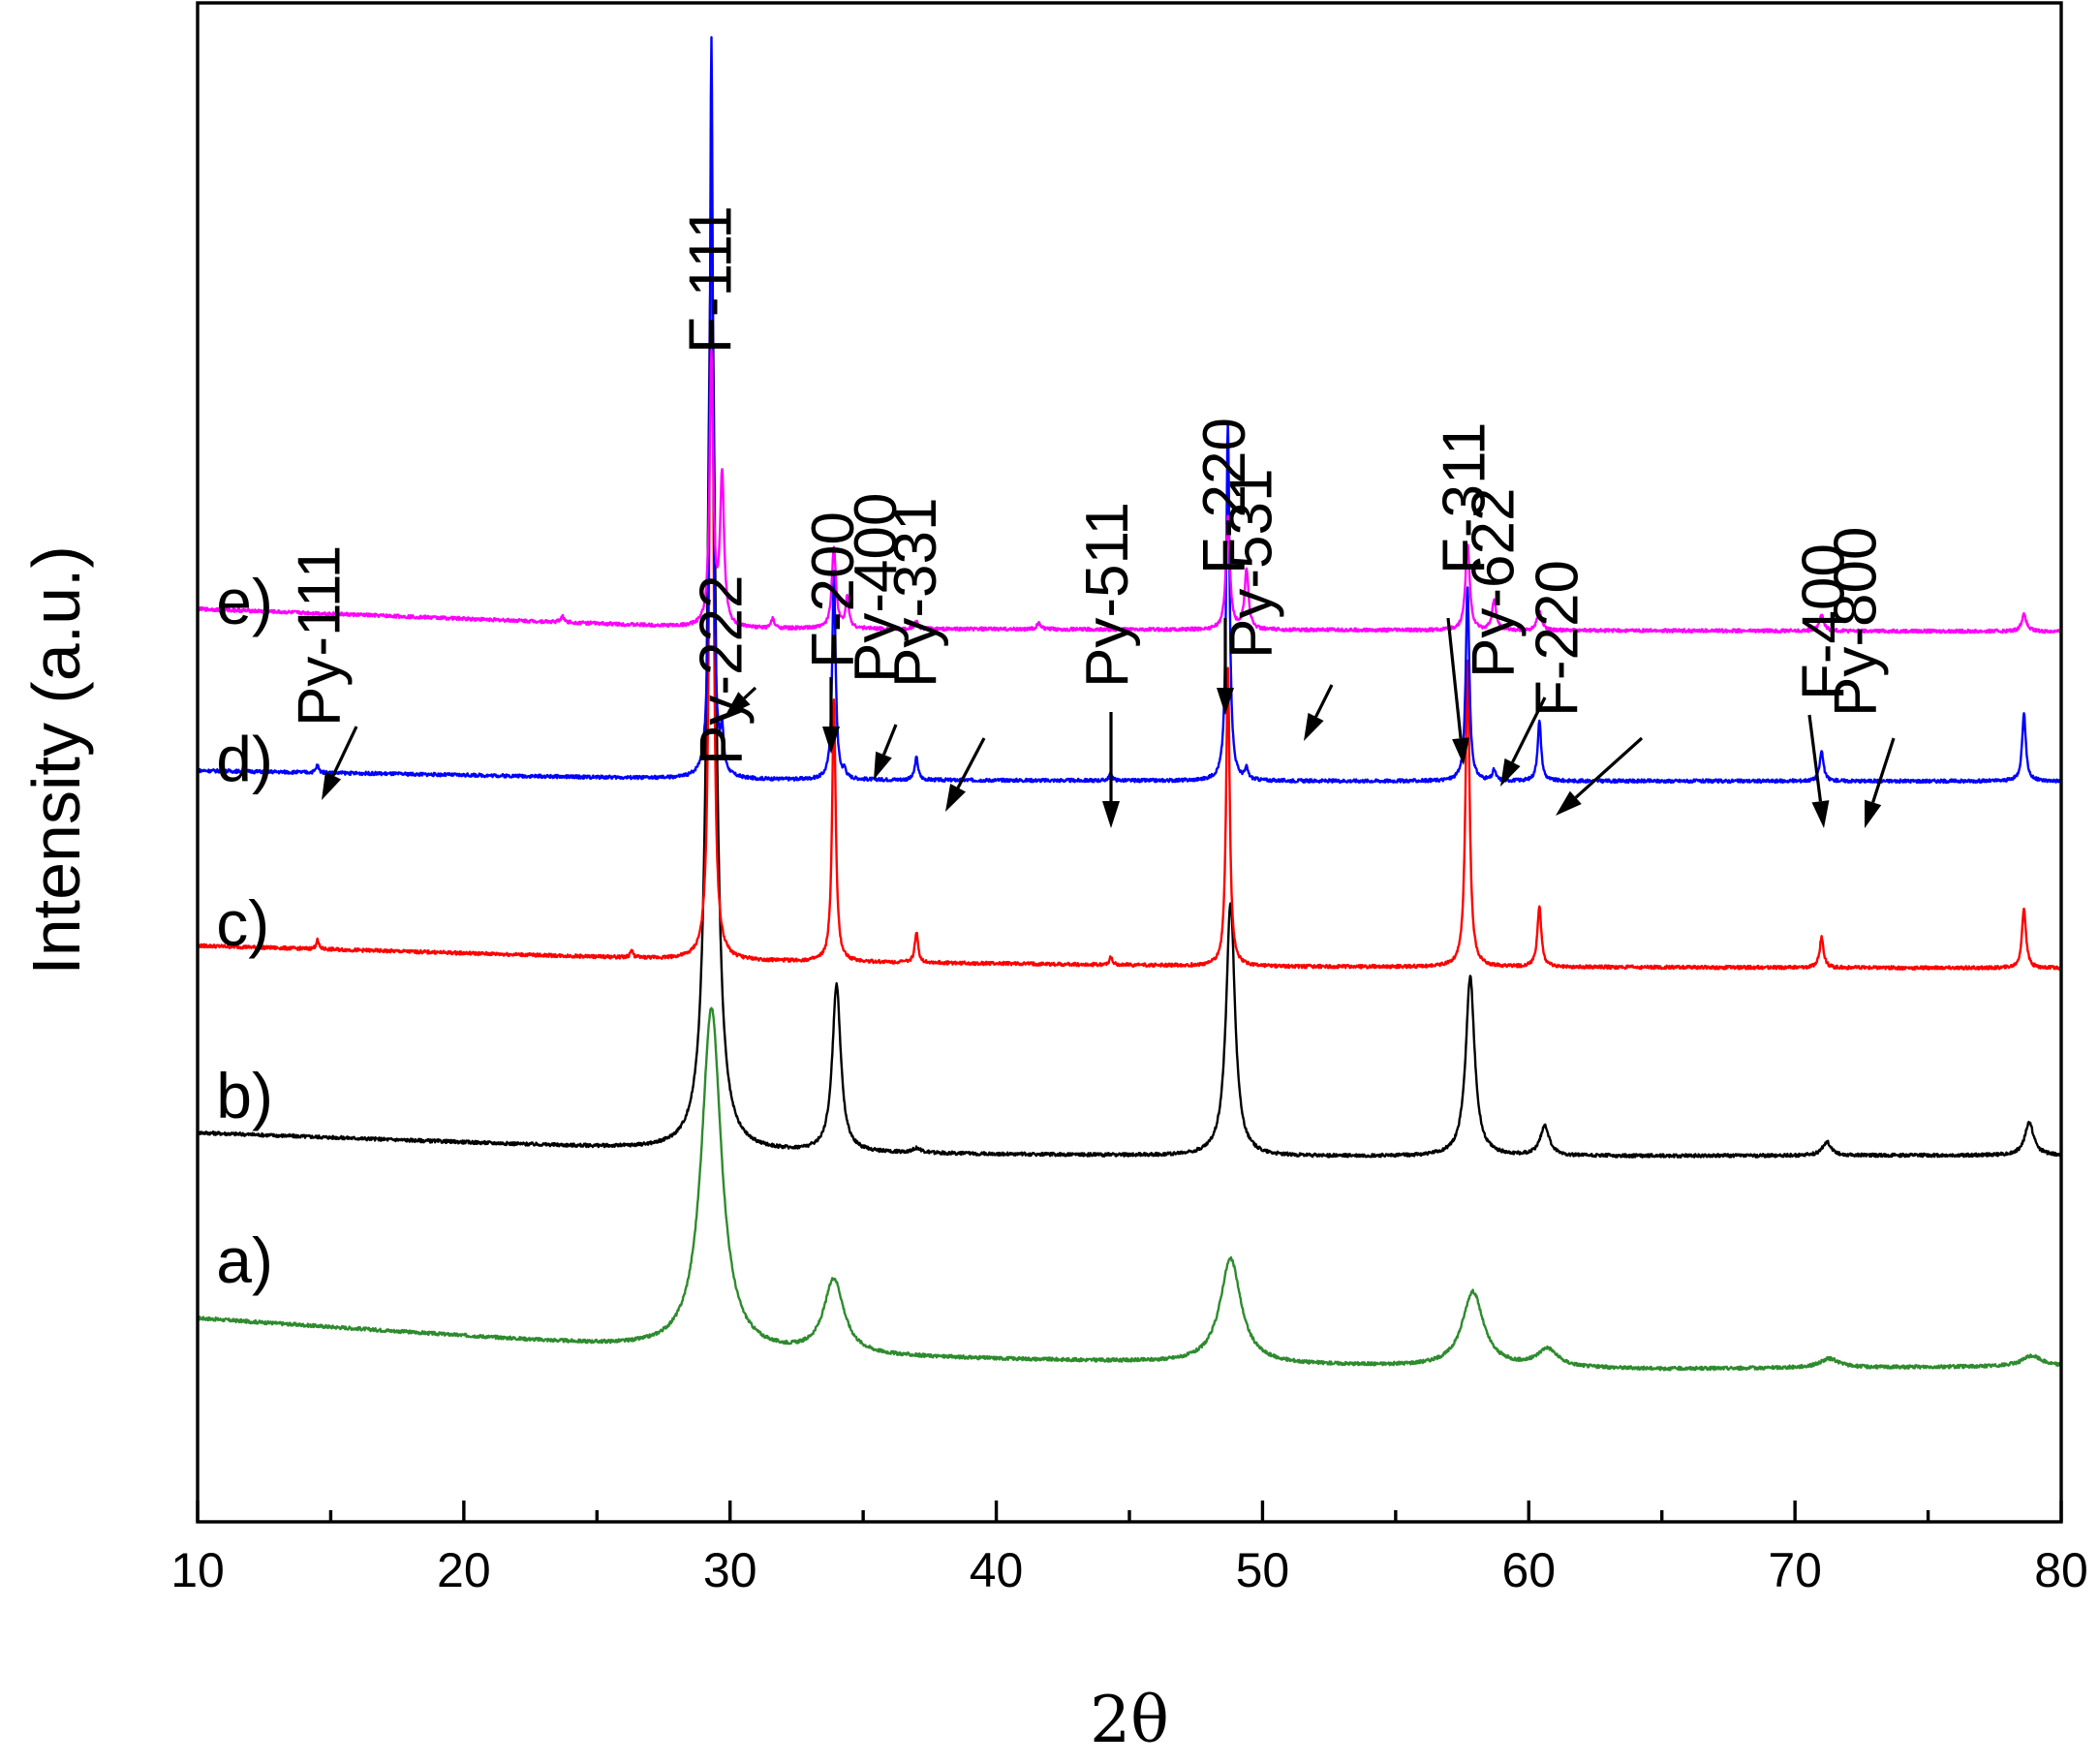  I want to click on peak-label: F-111, so click(711, 279).